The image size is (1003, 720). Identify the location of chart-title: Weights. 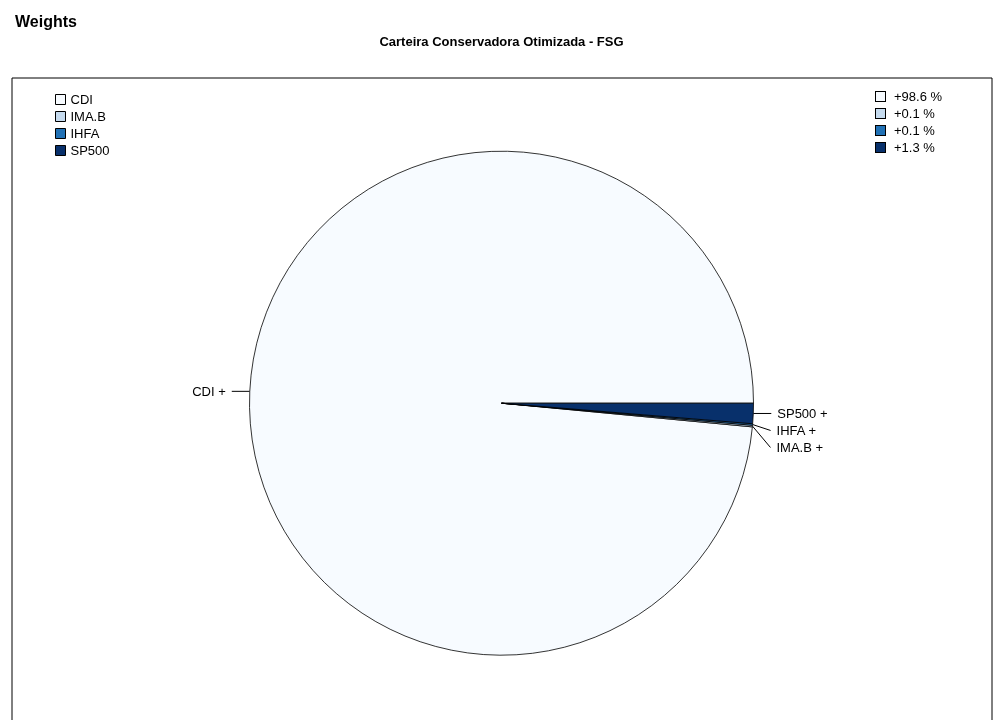
(46, 21).